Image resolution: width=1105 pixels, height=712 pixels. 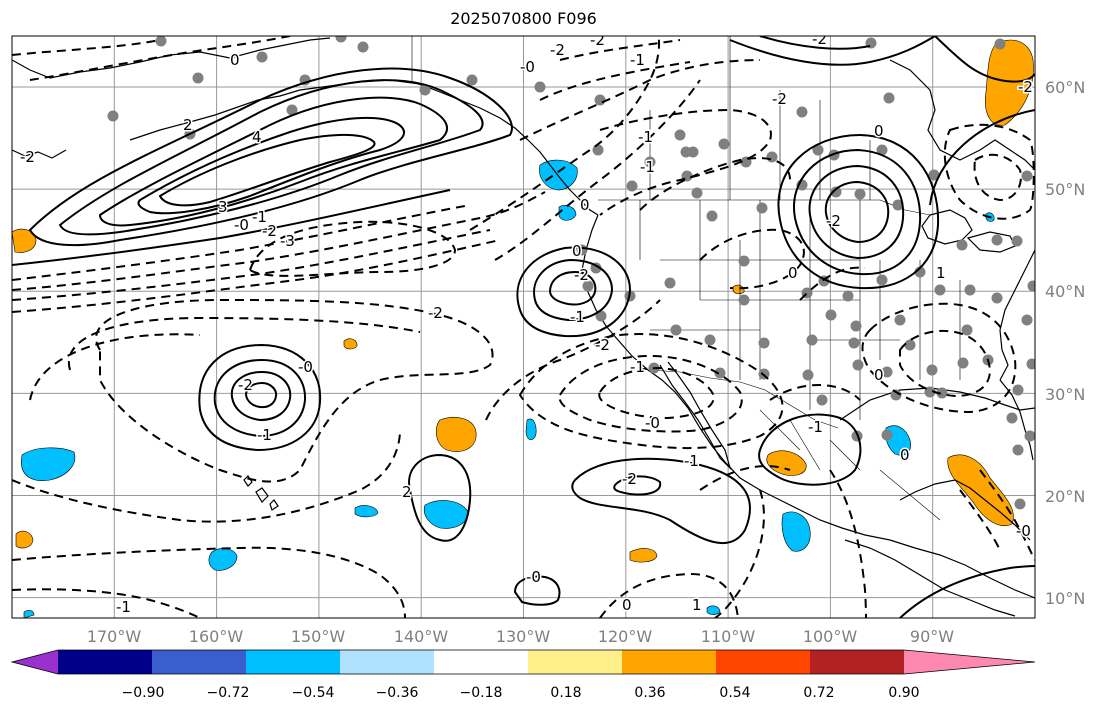 What do you see at coordinates (313, 693) in the screenshot?
I see `colorbar-tick-label: −0.54` at bounding box center [313, 693].